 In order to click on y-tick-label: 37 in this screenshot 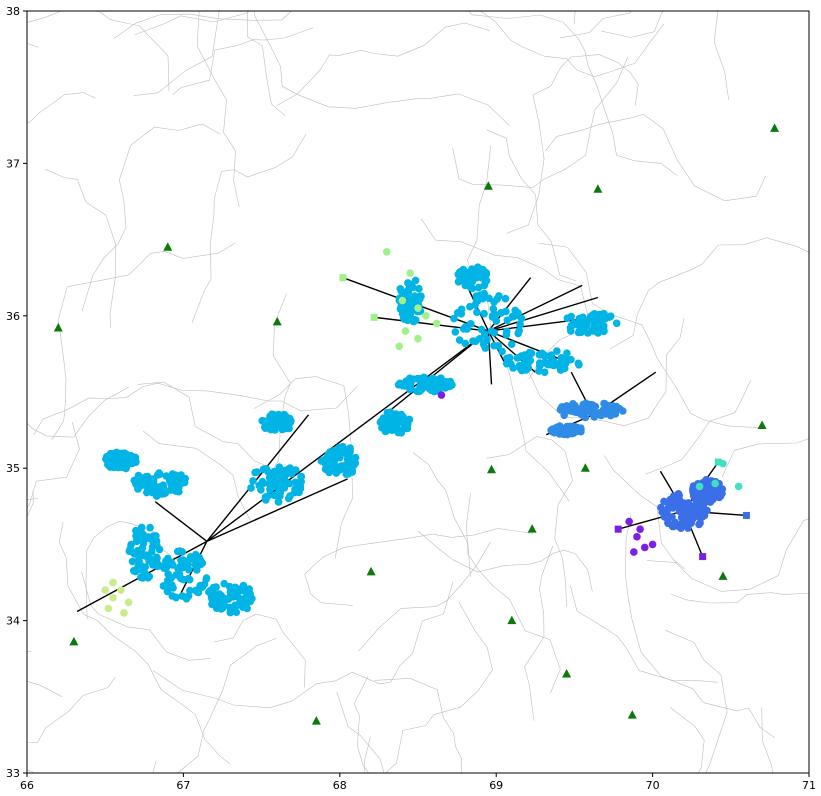, I will do `click(13, 163)`.